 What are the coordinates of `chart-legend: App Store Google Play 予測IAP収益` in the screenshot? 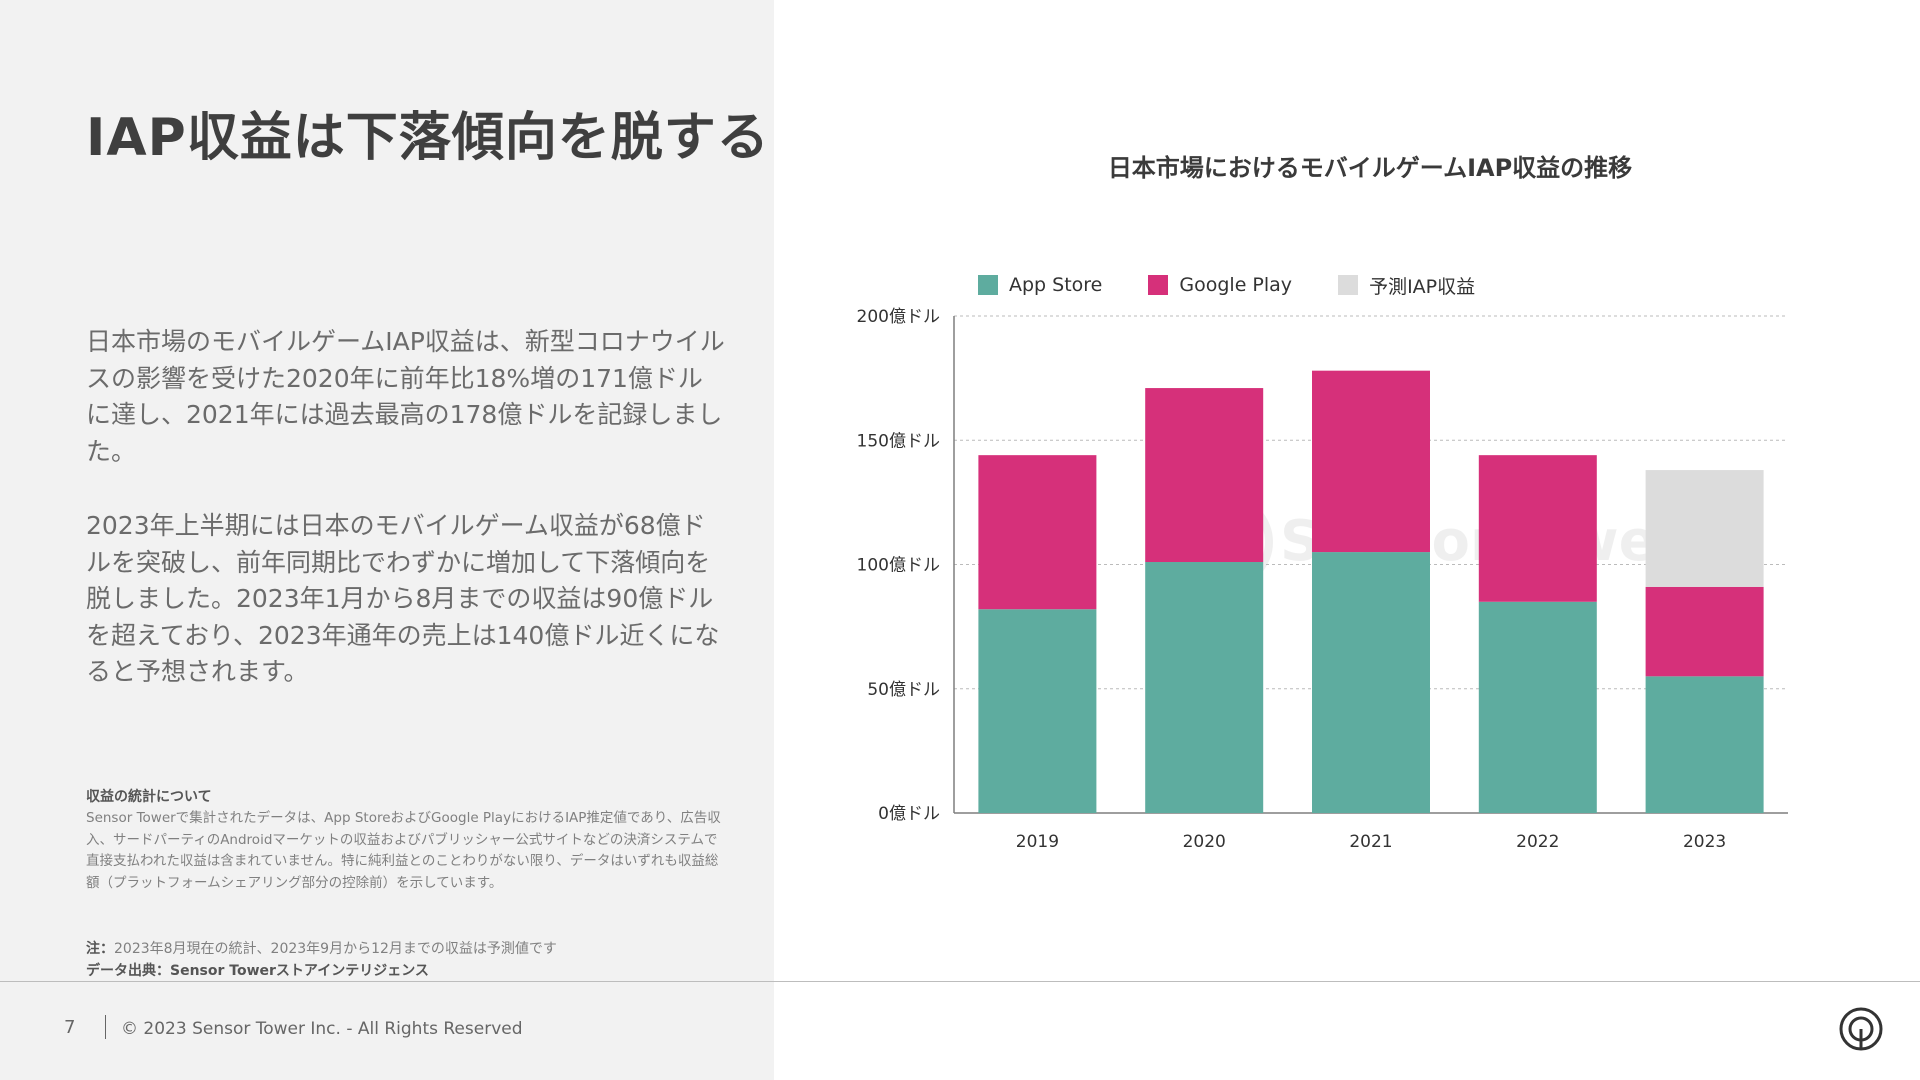 It's located at (1249, 285).